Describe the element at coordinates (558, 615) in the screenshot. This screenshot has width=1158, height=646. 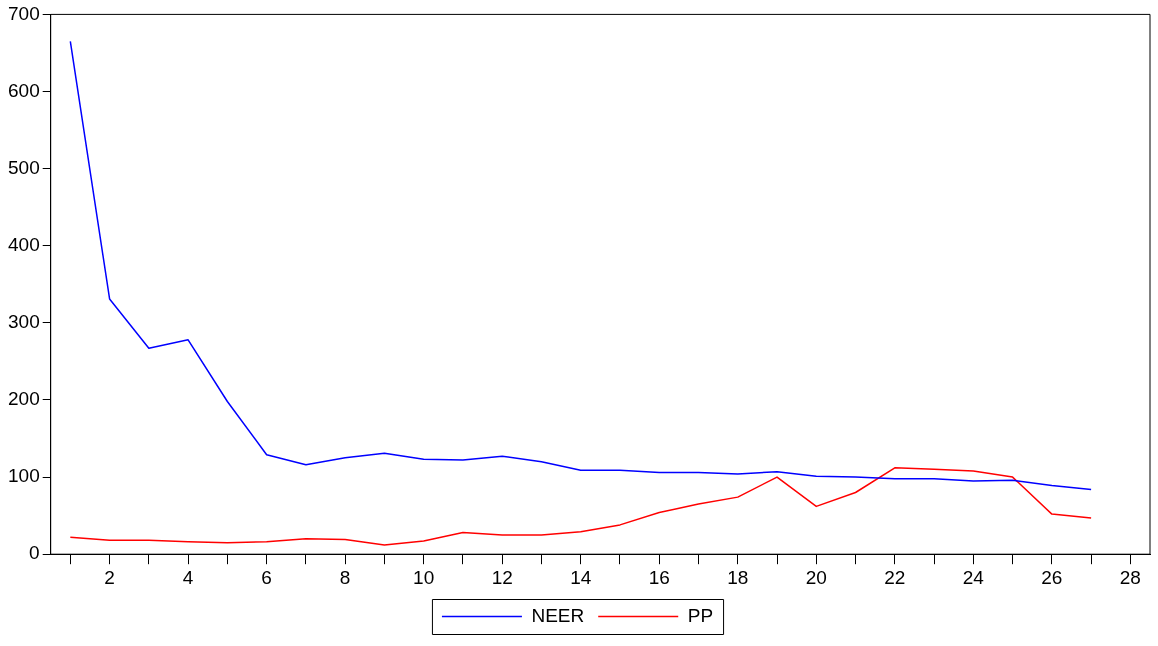
I see `legend-label: NEER` at that location.